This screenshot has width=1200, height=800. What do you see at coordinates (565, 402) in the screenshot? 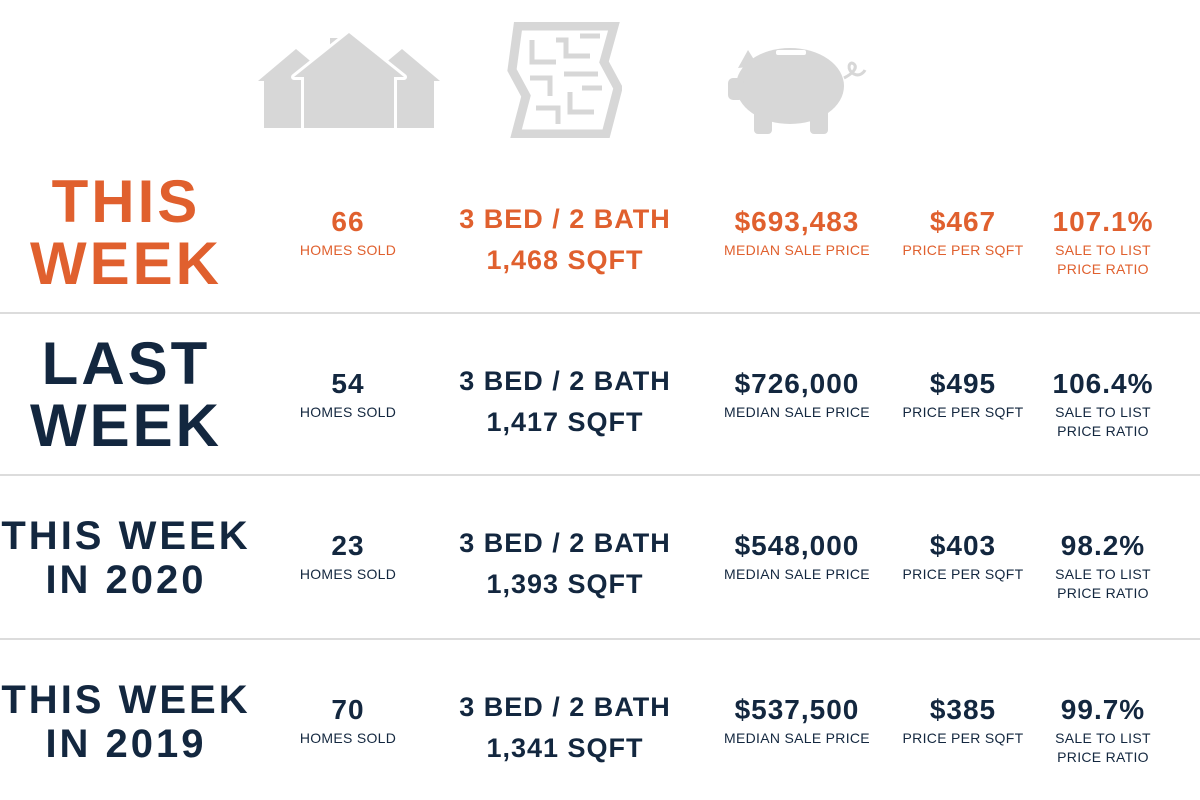
I see `beds-baths-cell: 3 BED / 2 BATH 1,417 SQFT` at bounding box center [565, 402].